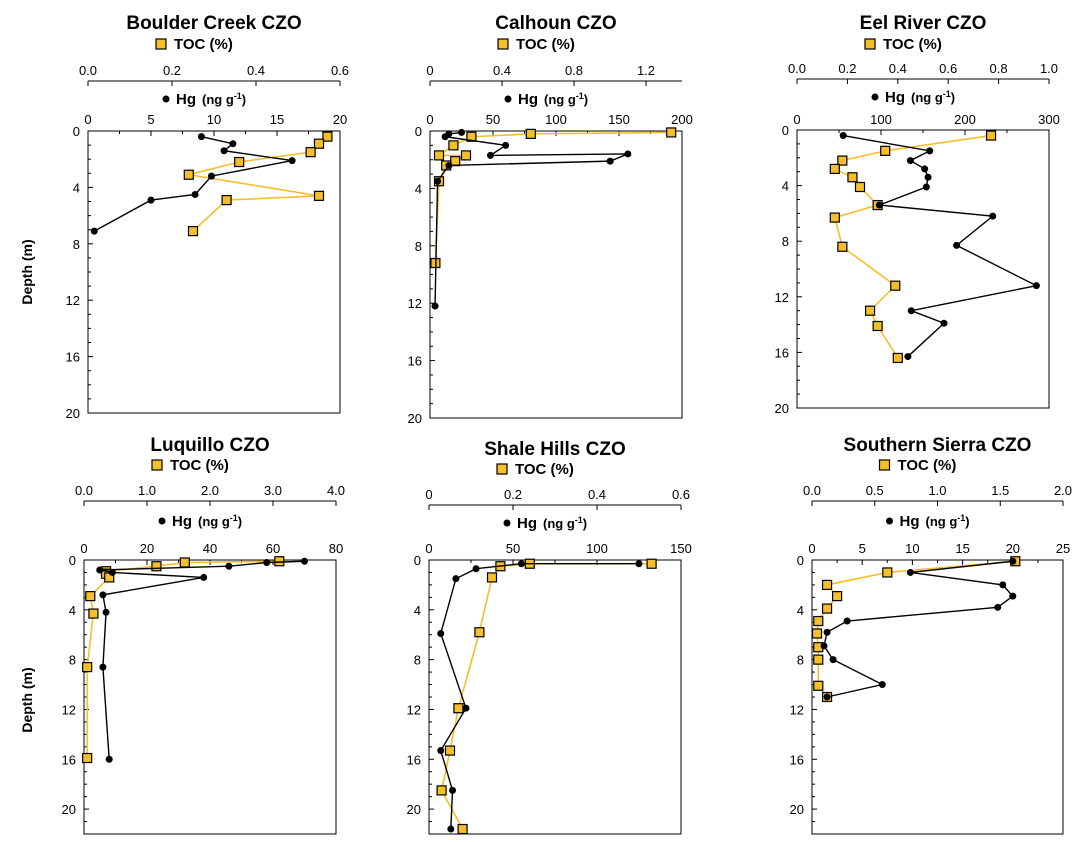  Describe the element at coordinates (554, 449) in the screenshot. I see `panel-title: Shale Hills CZO` at that location.